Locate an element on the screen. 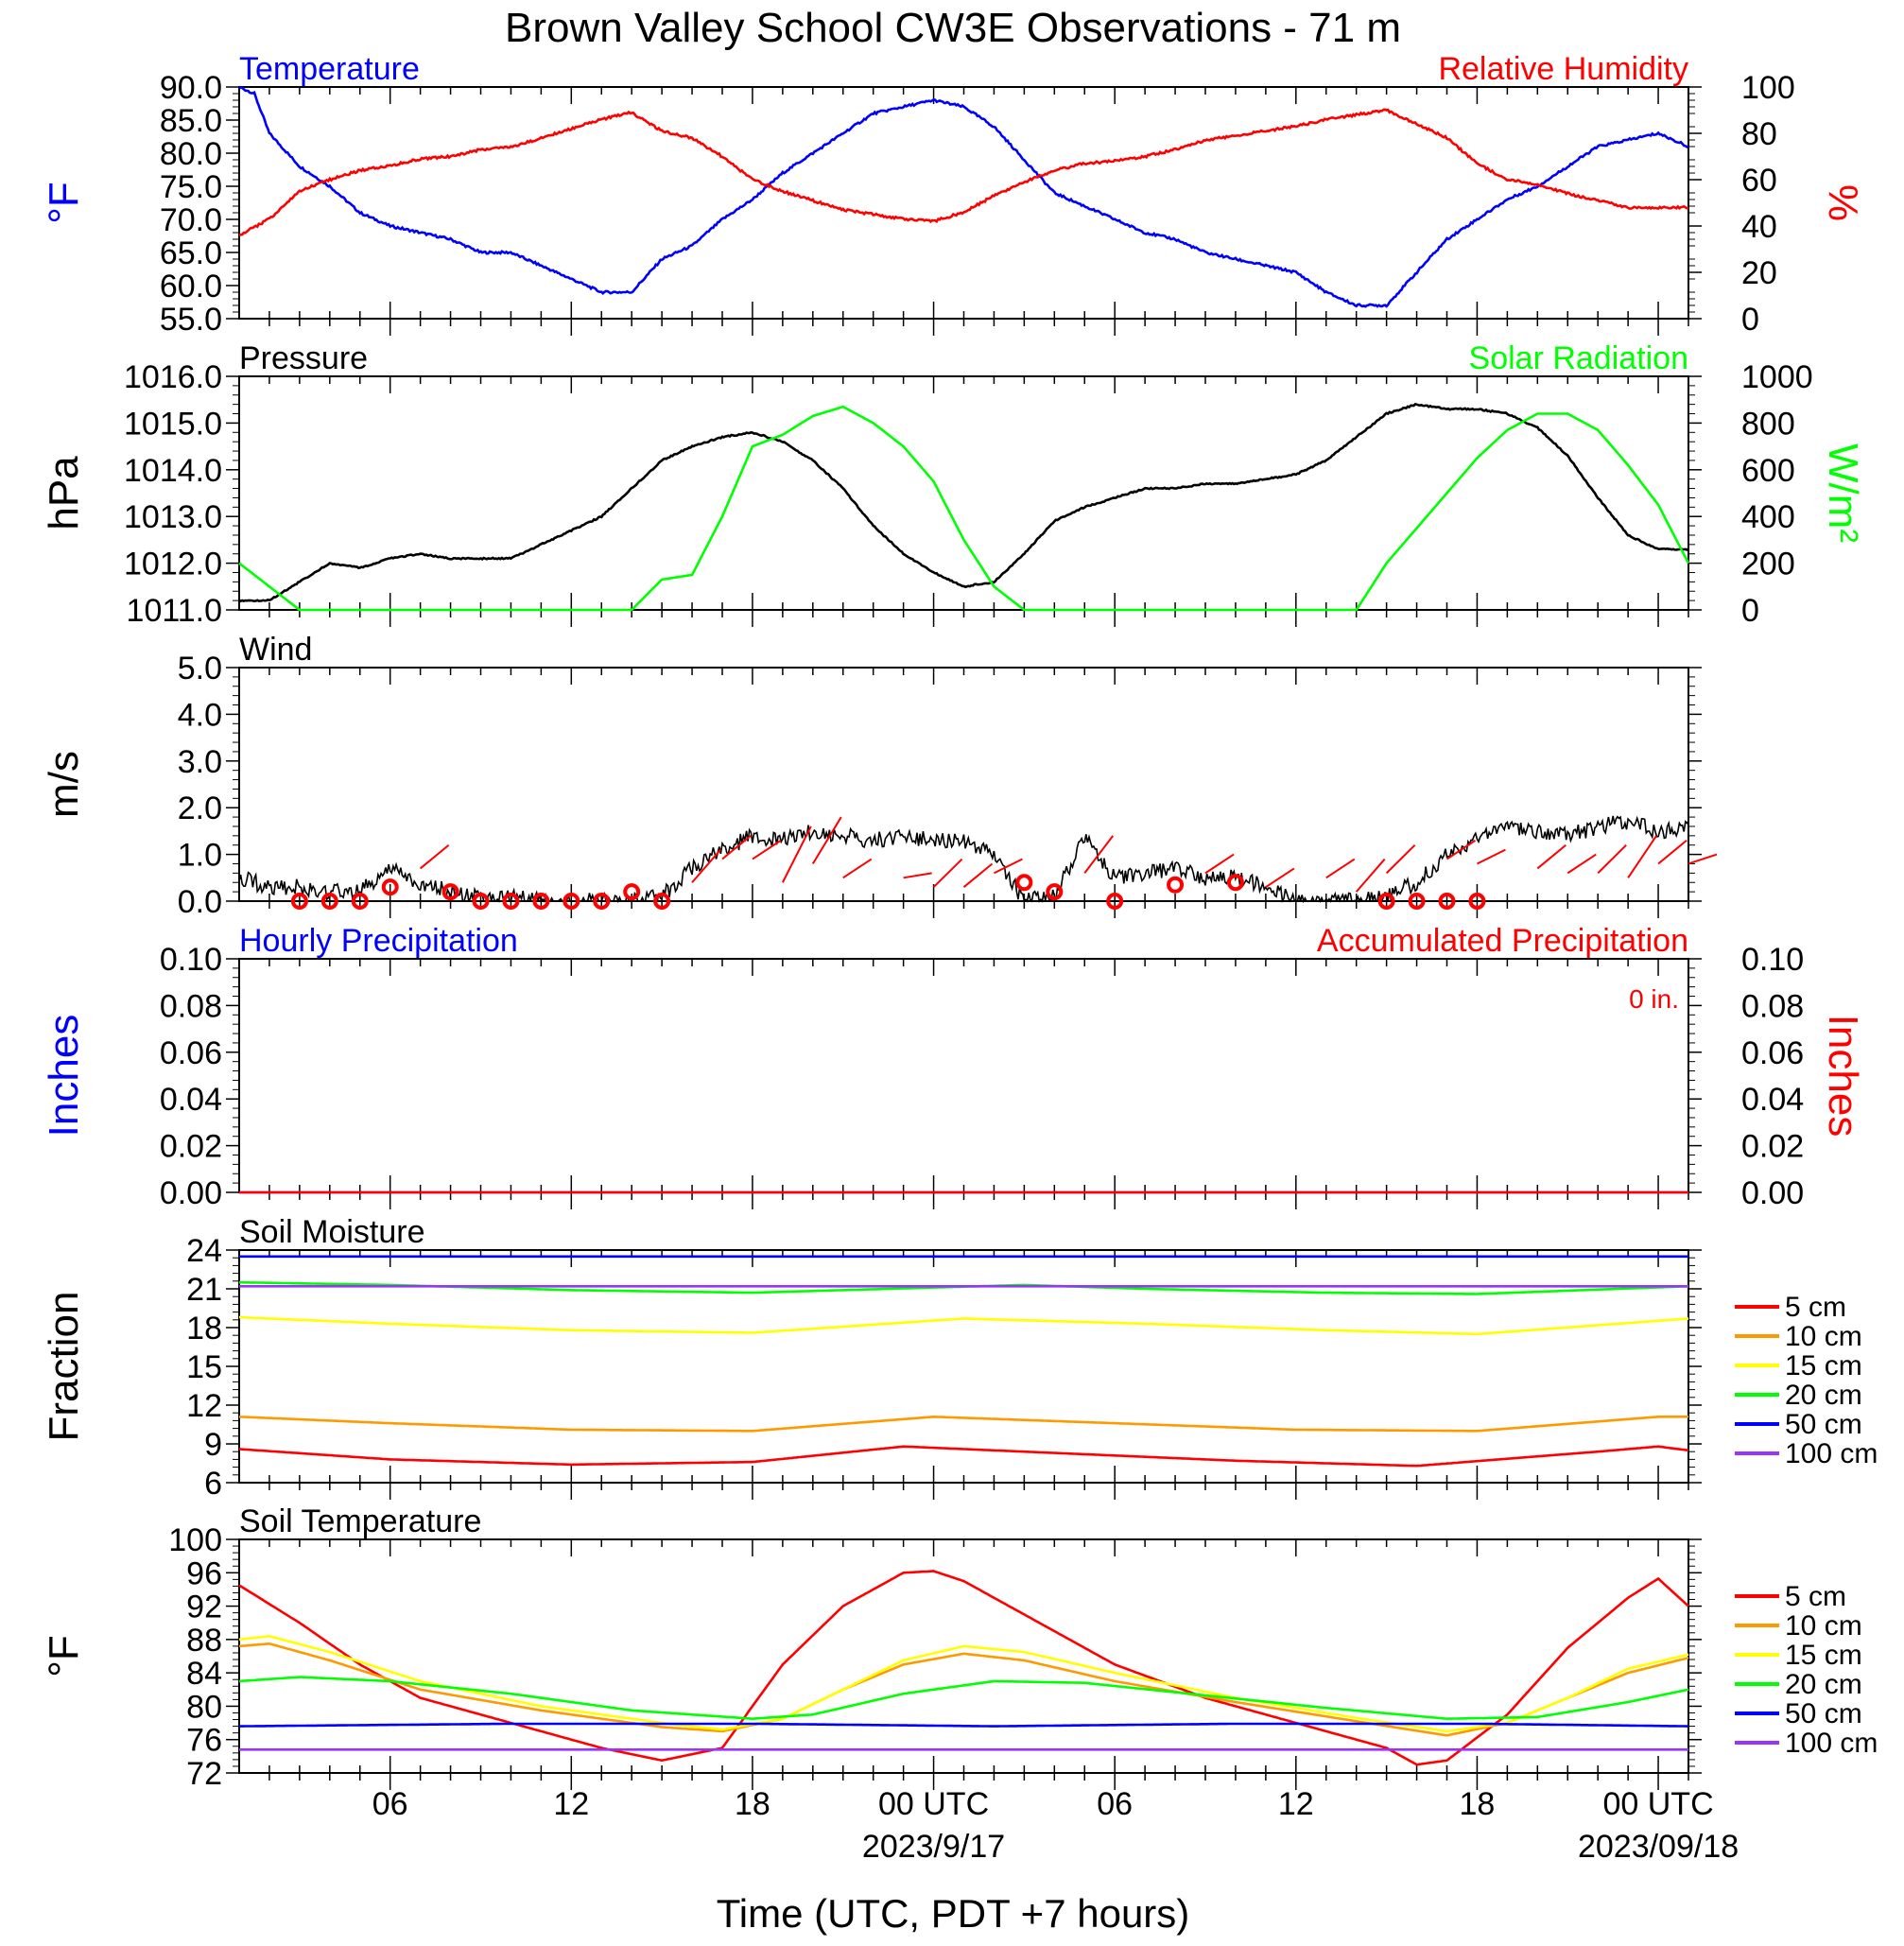  y-axis-label: °F is located at coordinates (64, 203).